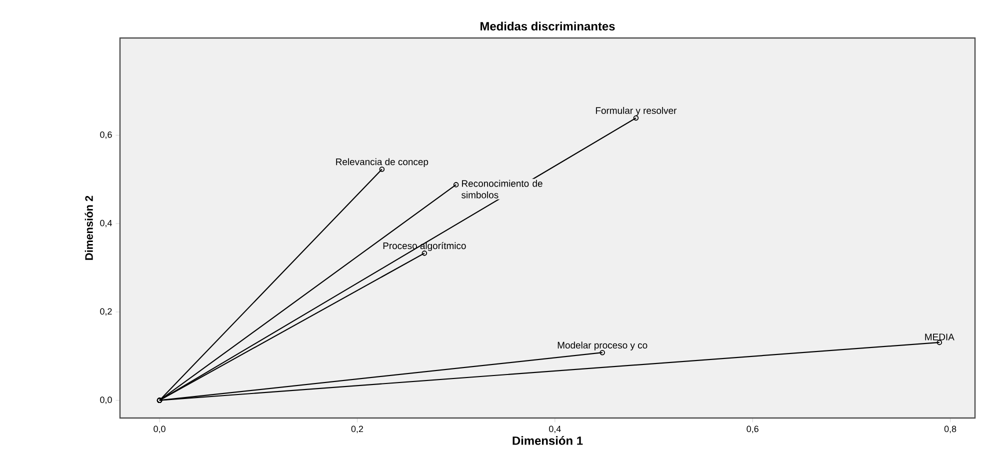 Image resolution: width=984 pixels, height=468 pixels. I want to click on series-label: Proceso algorítmico, so click(424, 246).